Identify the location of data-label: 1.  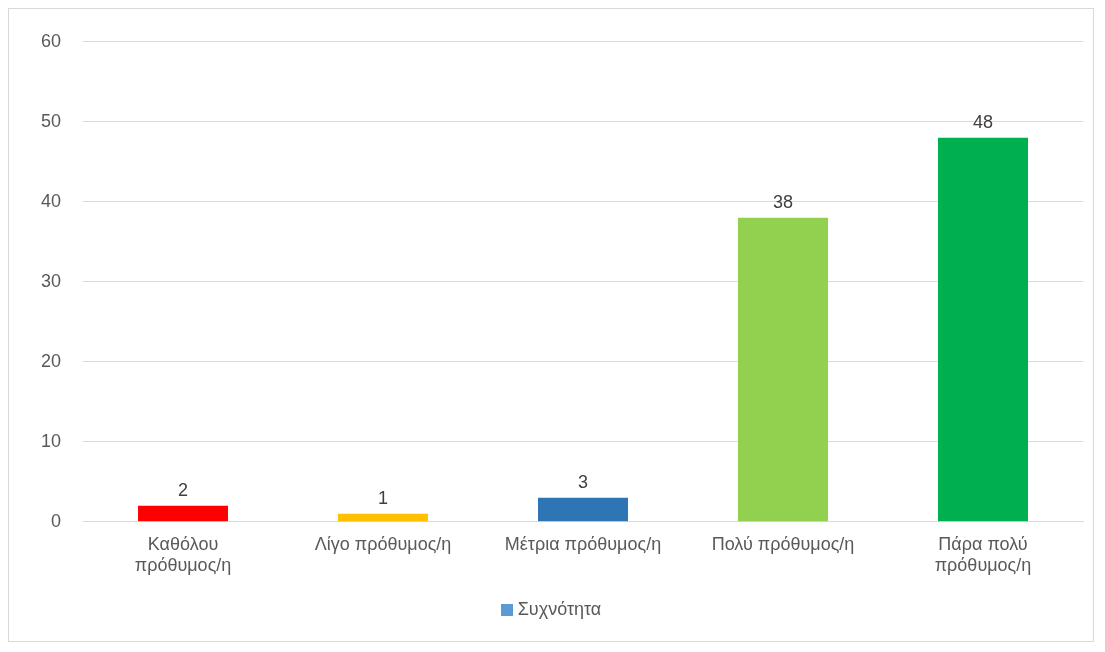
(383, 497).